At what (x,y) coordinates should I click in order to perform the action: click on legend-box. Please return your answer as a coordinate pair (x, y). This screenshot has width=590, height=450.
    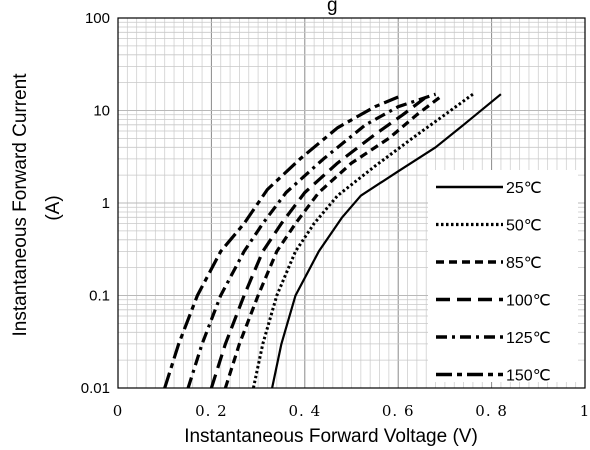
    Looking at the image, I should click on (503, 276).